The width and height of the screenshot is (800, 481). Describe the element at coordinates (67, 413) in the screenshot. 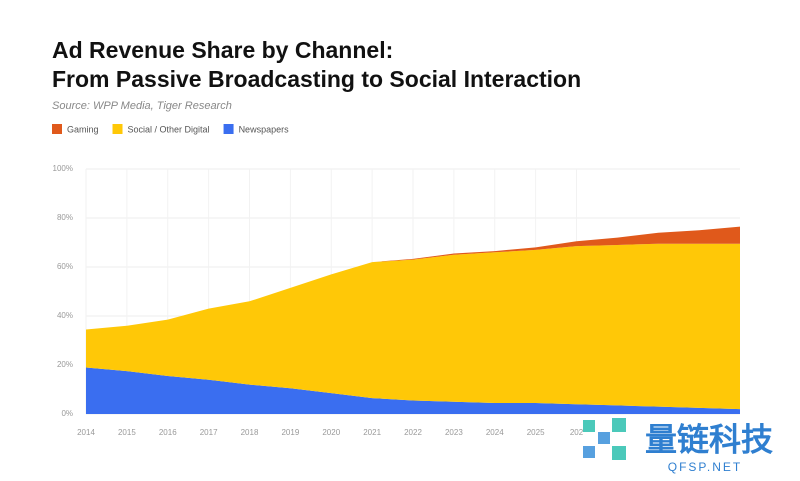

I see `y-tick-label: 0%` at that location.